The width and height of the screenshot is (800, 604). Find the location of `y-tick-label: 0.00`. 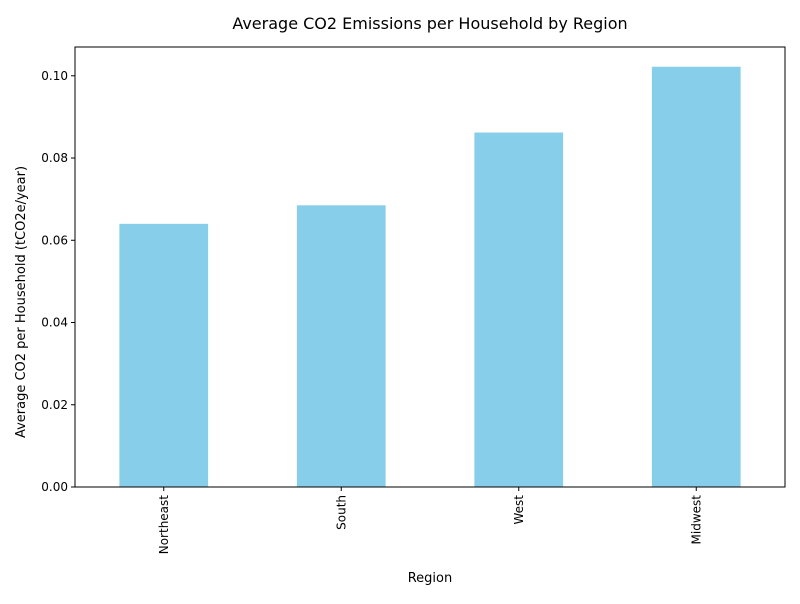

y-tick-label: 0.00 is located at coordinates (54, 487).